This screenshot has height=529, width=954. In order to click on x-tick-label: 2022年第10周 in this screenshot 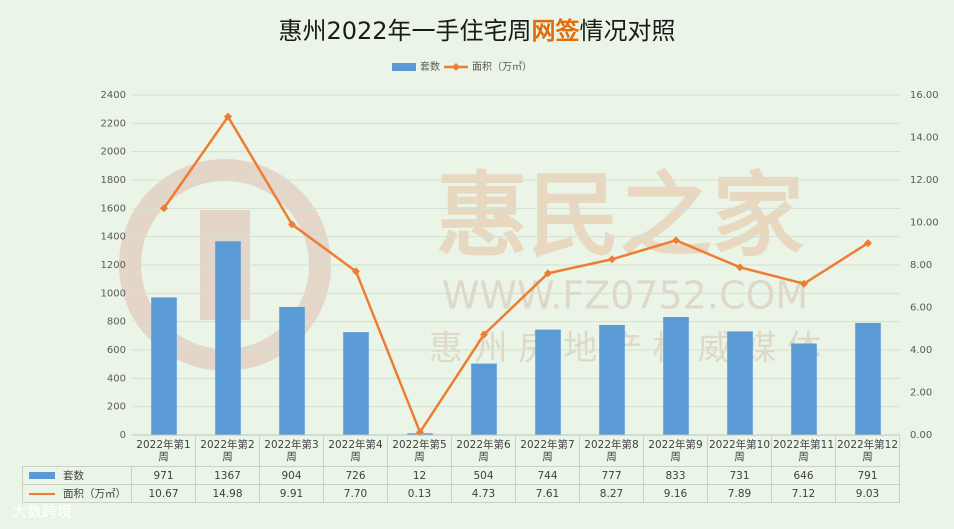, I will do `click(740, 451)`.